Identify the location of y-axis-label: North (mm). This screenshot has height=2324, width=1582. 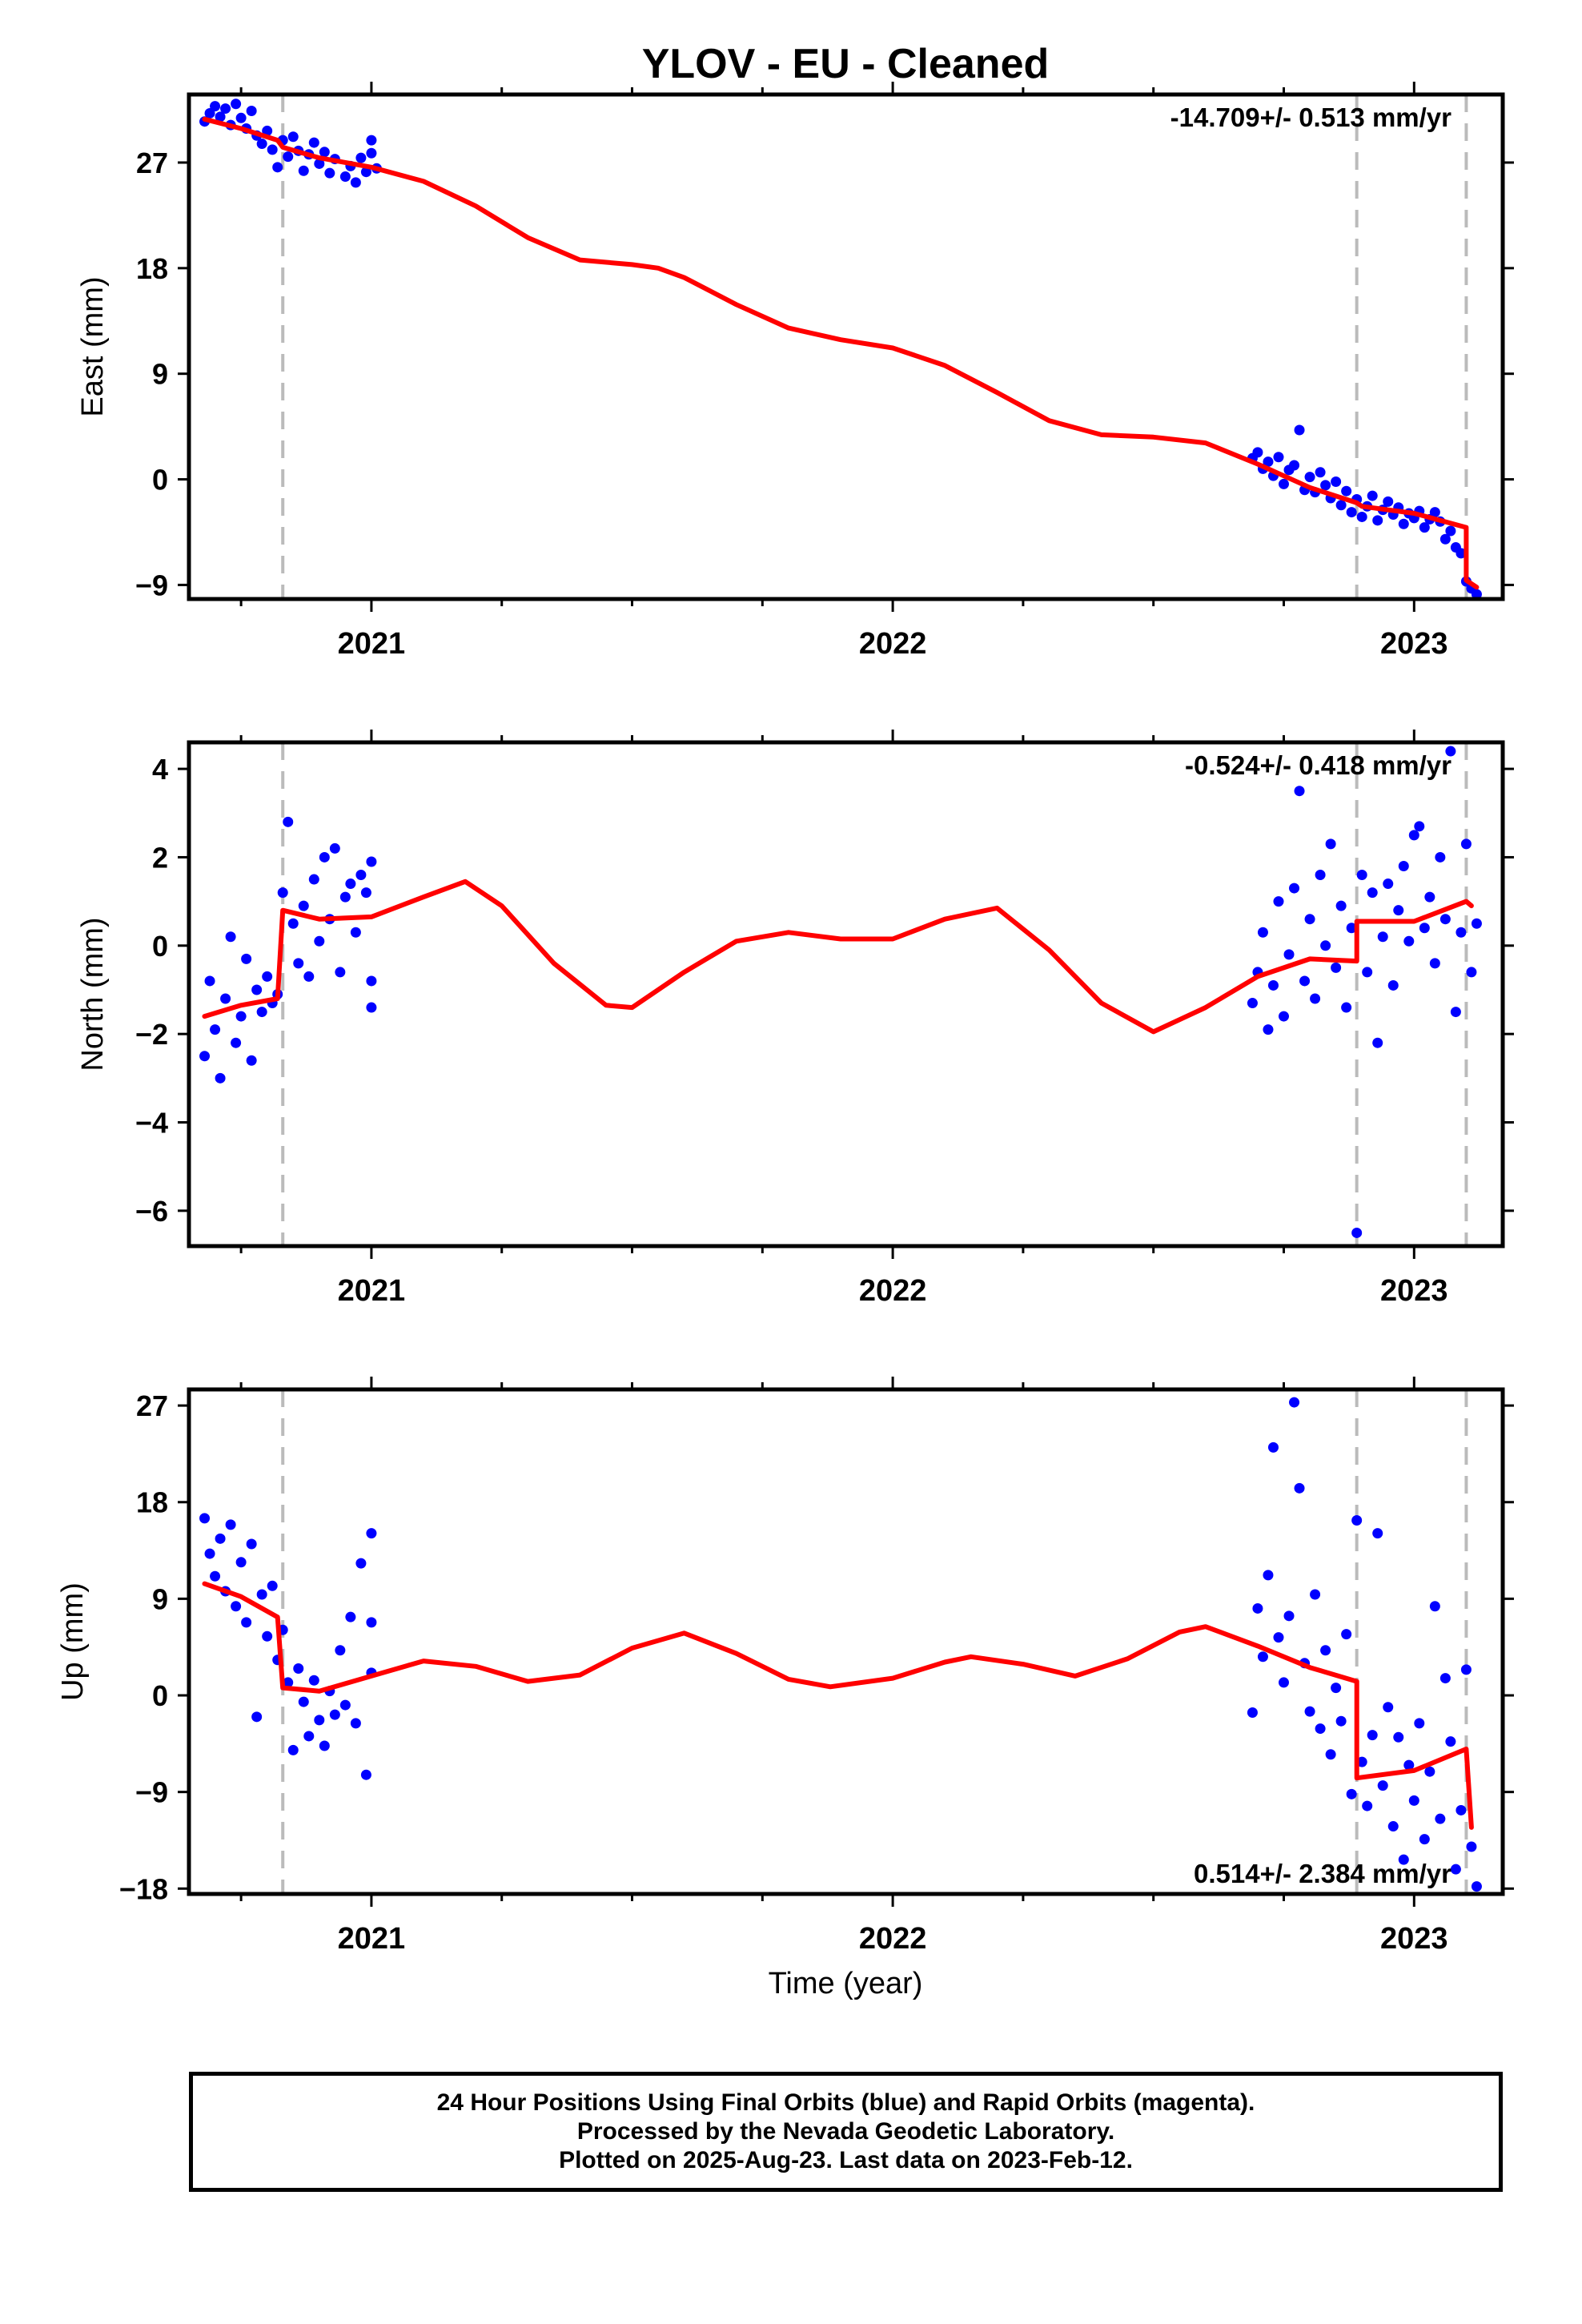
(93, 994).